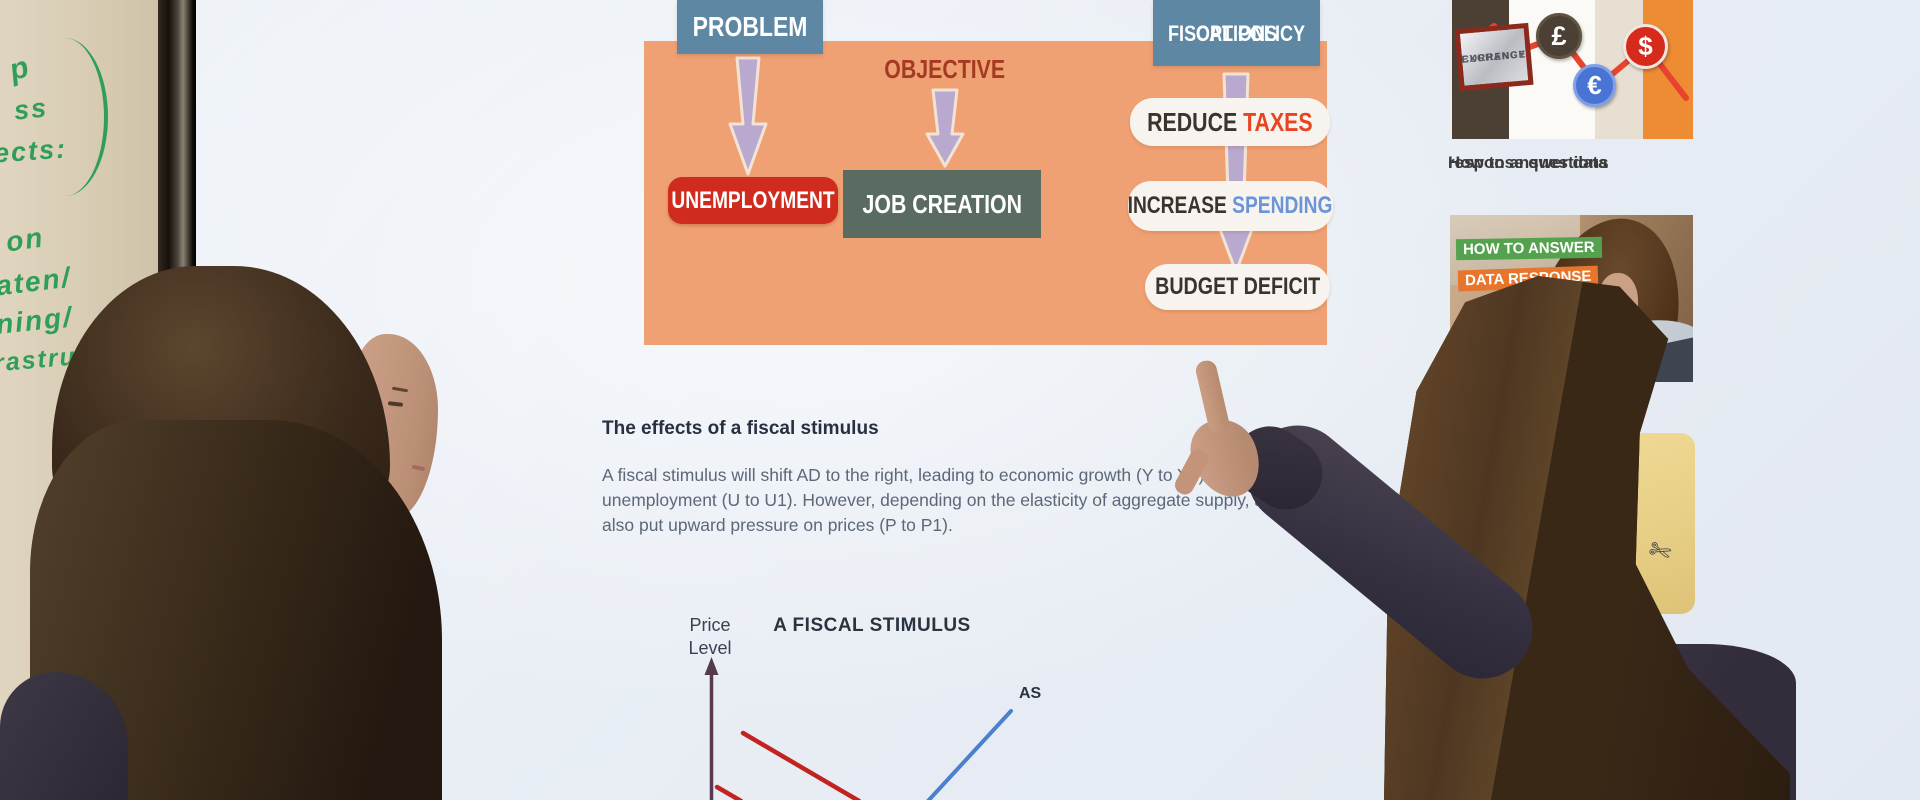 The image size is (1920, 800). Describe the element at coordinates (969, 754) in the screenshot. I see `as-curve` at that location.